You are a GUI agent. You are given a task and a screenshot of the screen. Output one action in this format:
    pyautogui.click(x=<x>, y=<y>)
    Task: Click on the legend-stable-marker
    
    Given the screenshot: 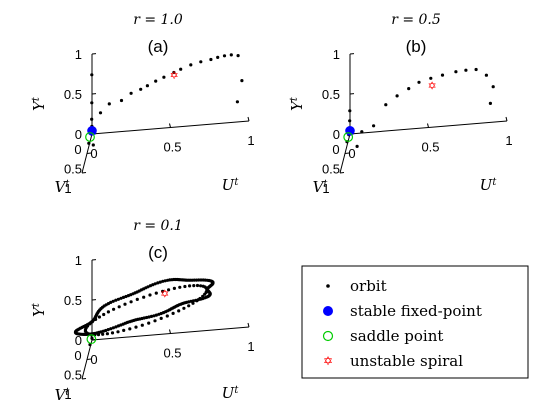 What is the action you would take?
    pyautogui.click(x=328, y=311)
    